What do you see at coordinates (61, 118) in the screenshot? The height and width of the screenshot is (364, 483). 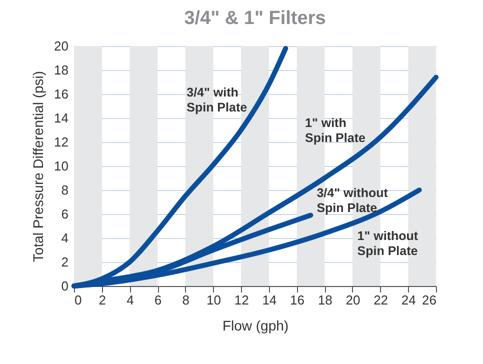 I see `y-tick-label: 14` at bounding box center [61, 118].